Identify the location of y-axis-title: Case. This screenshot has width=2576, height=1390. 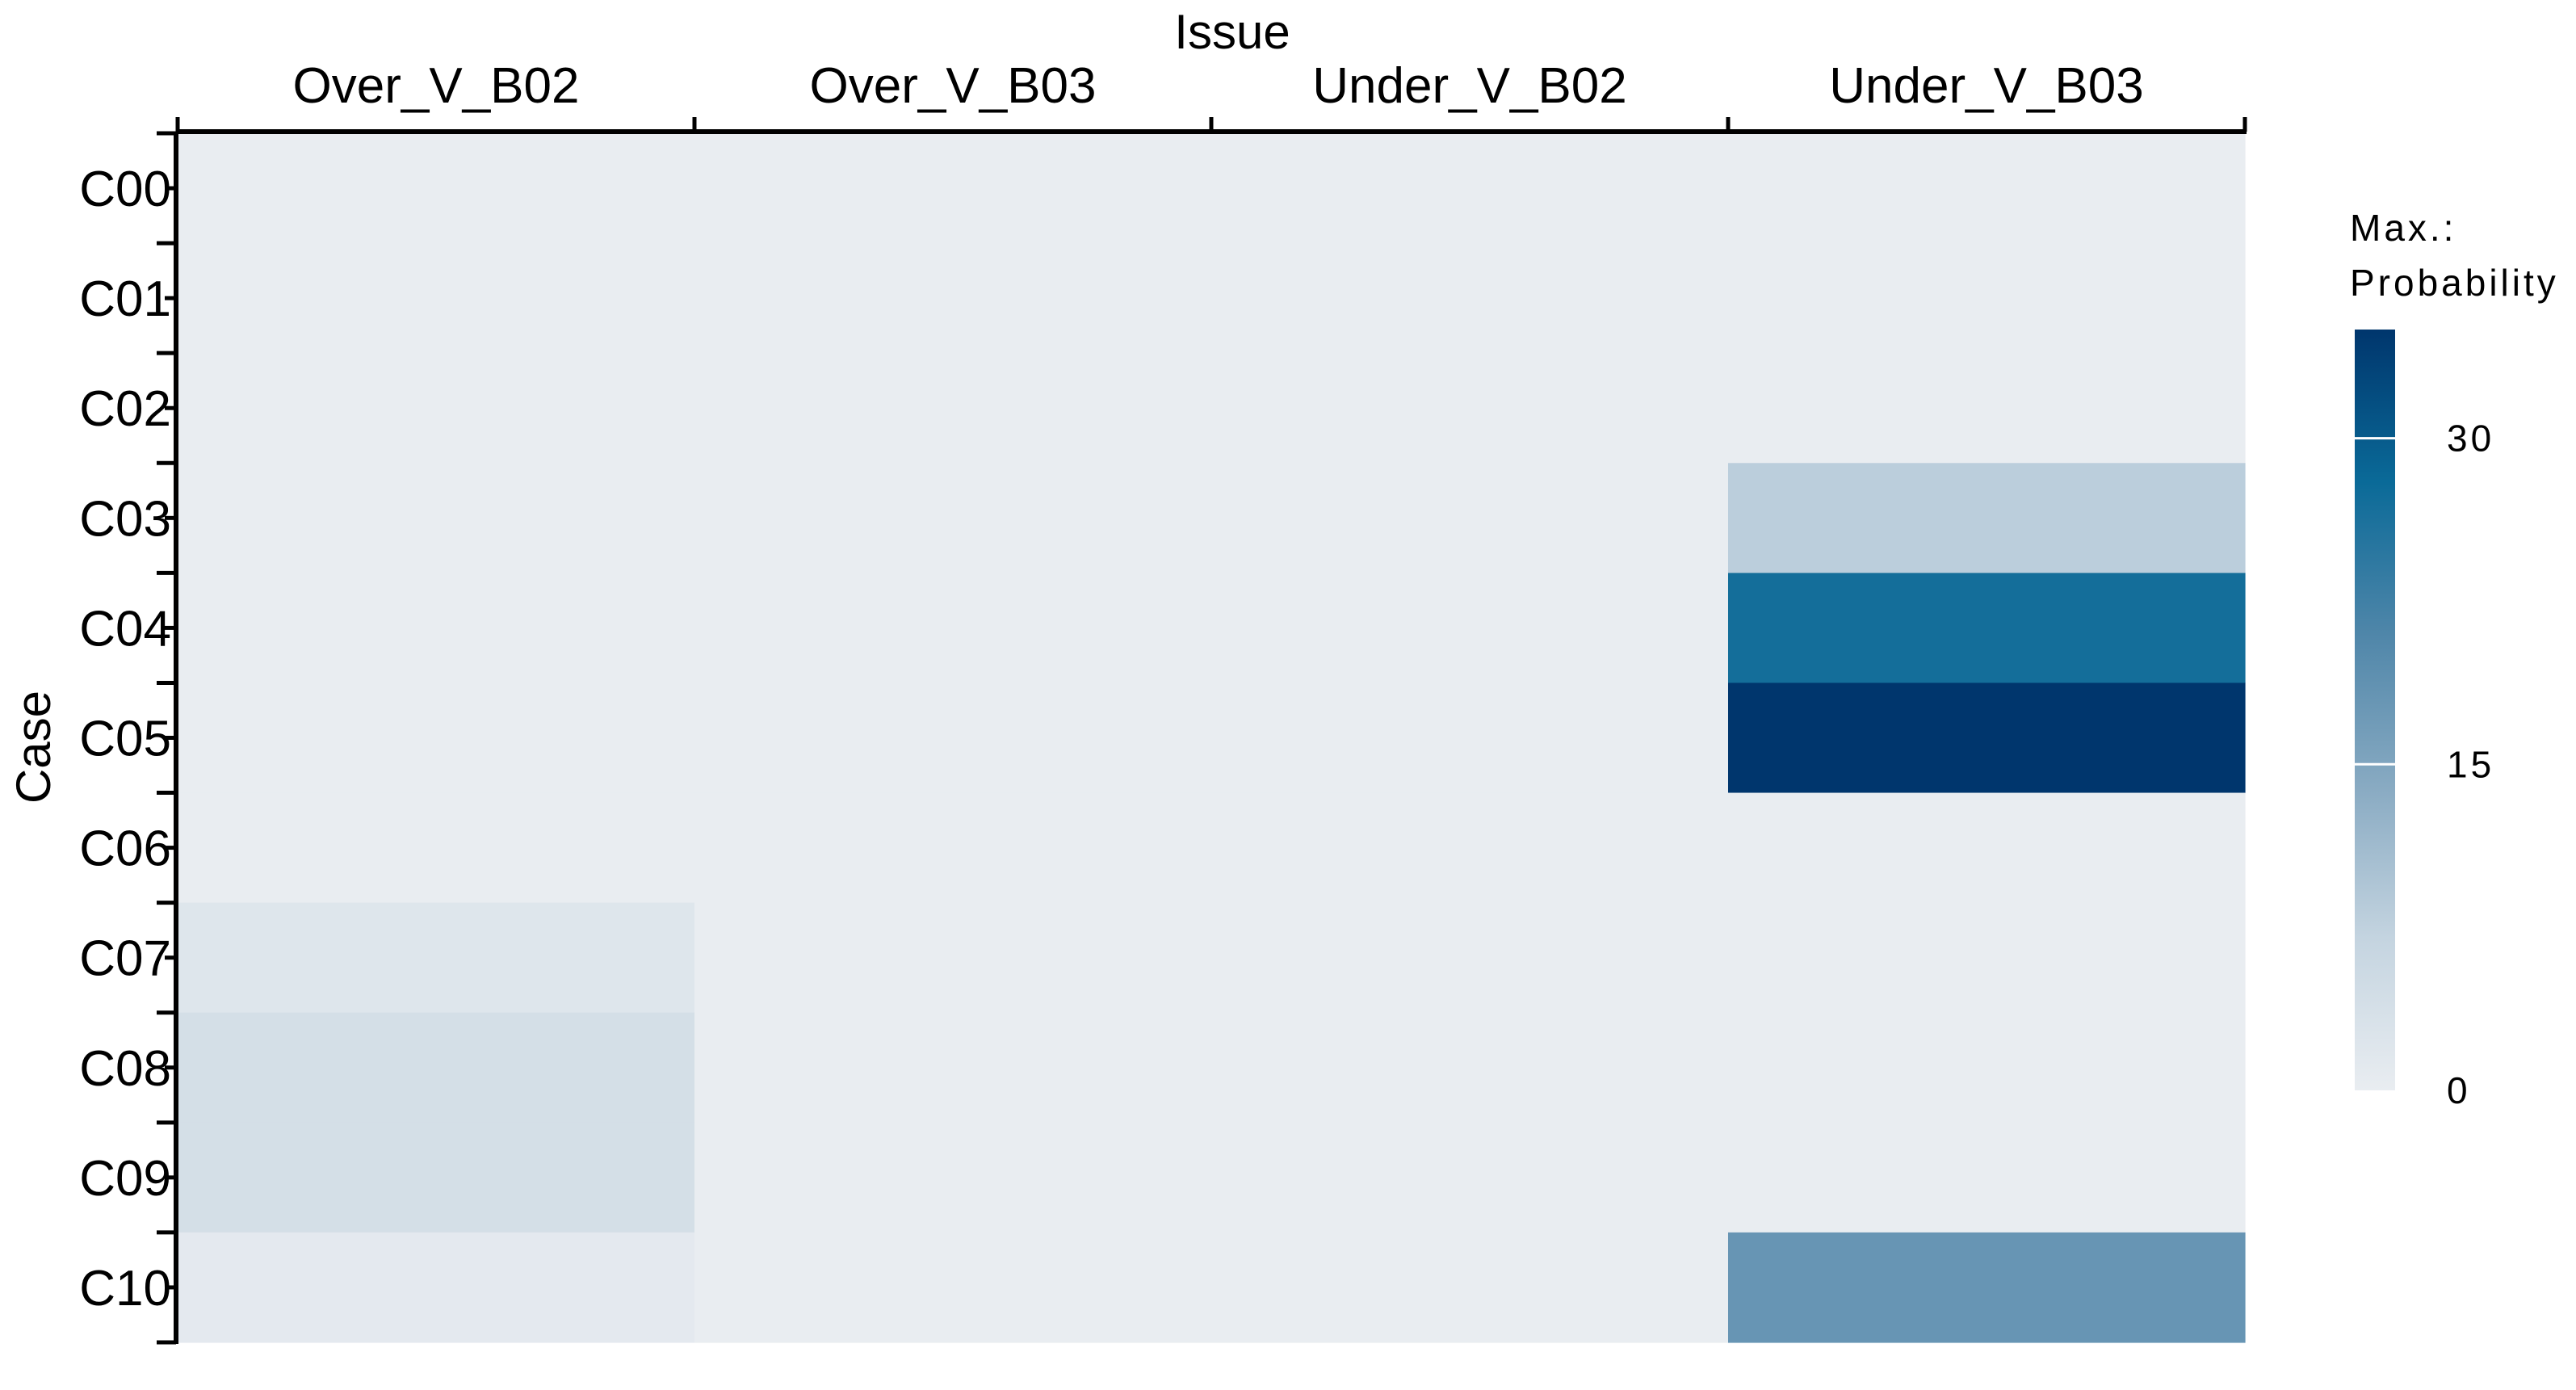
(33, 747).